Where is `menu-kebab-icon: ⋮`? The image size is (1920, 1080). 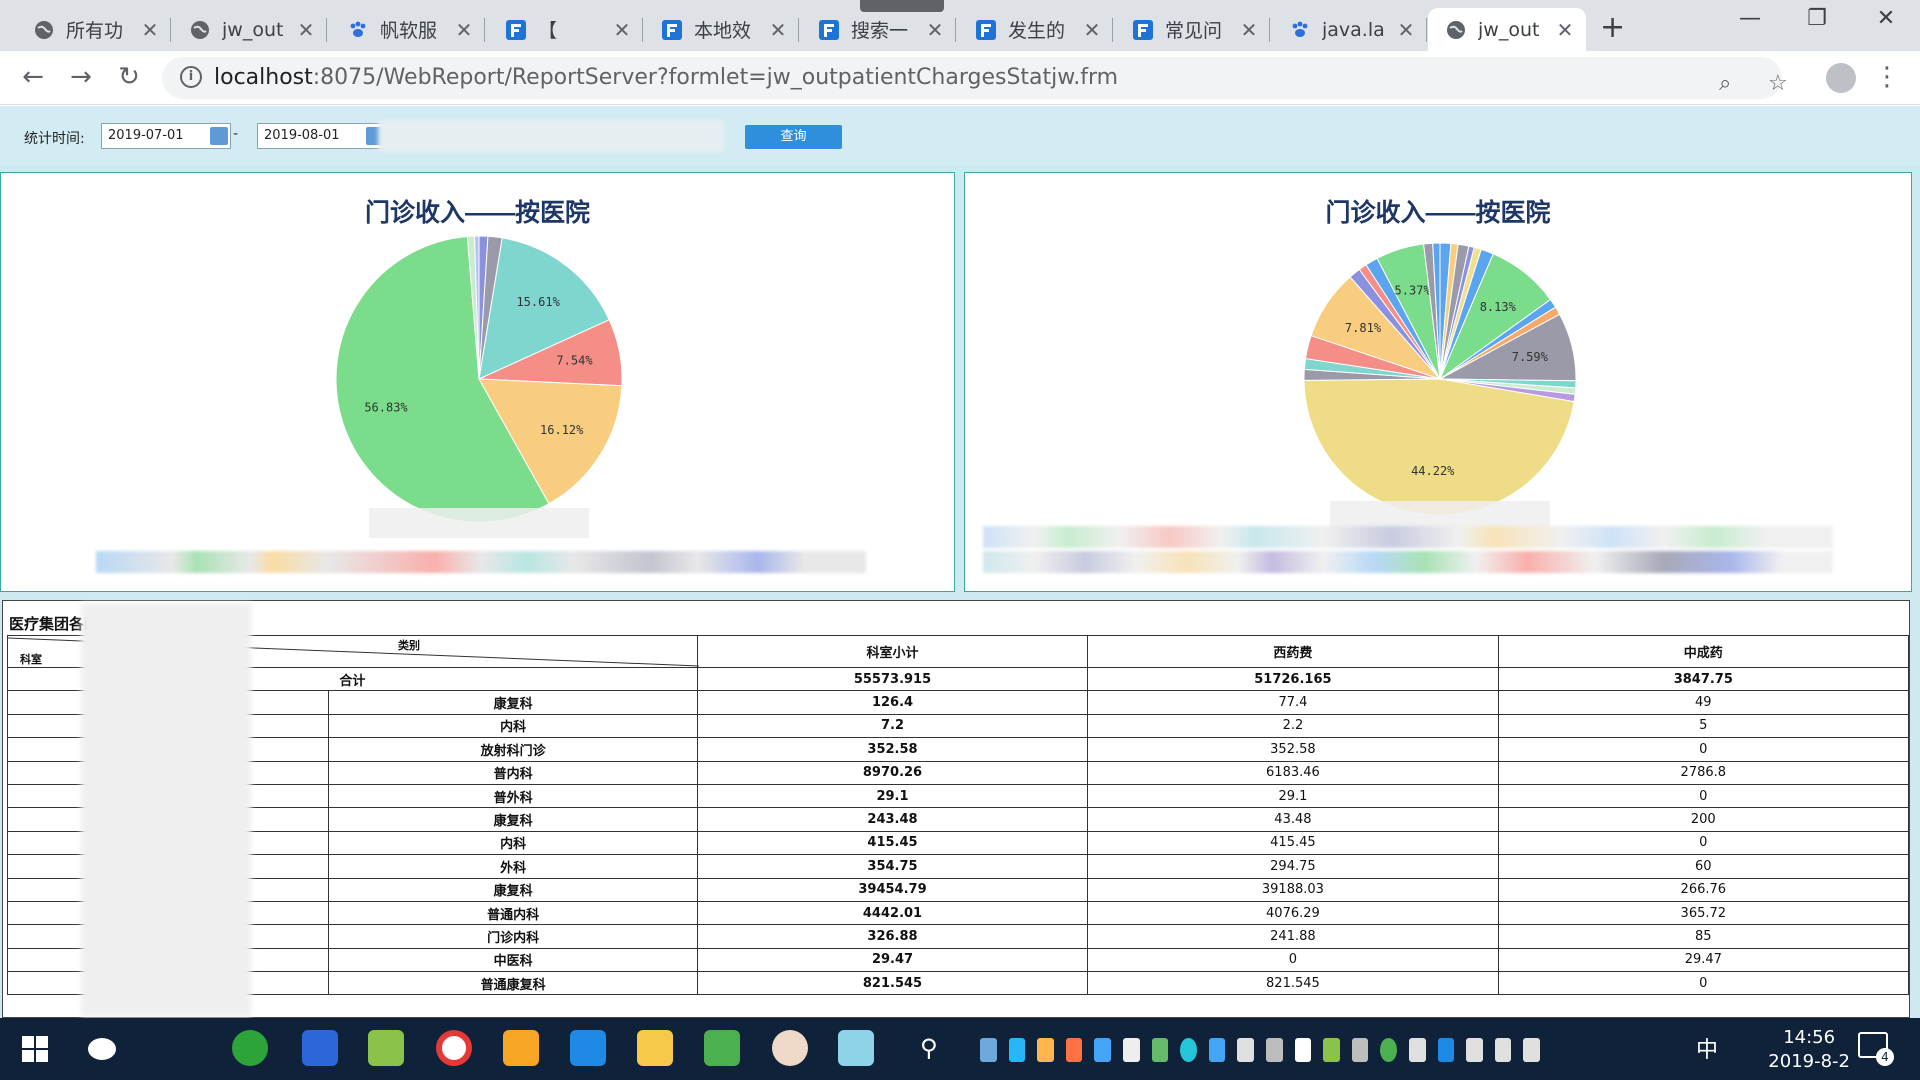
menu-kebab-icon: ⋮ is located at coordinates (1887, 77).